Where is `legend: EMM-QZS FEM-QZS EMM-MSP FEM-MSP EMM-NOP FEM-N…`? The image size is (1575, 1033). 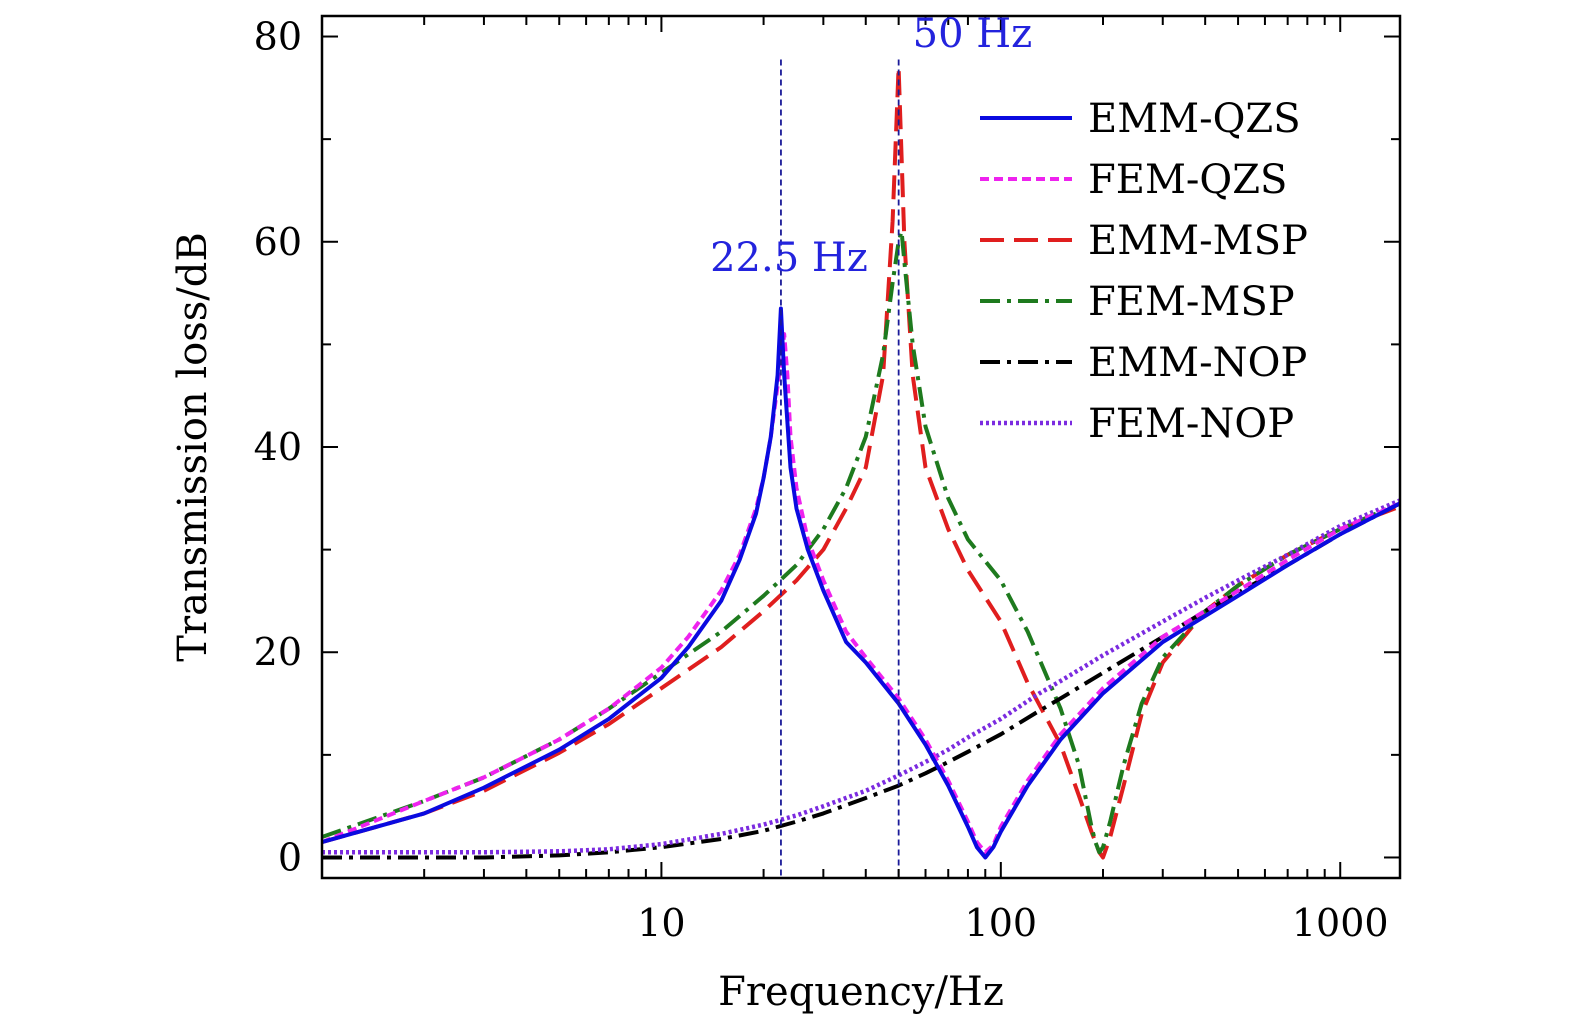 legend: EMM-QZS FEM-QZS EMM-MSP FEM-MSP EMM-NOP FEM-N… is located at coordinates (1144, 271).